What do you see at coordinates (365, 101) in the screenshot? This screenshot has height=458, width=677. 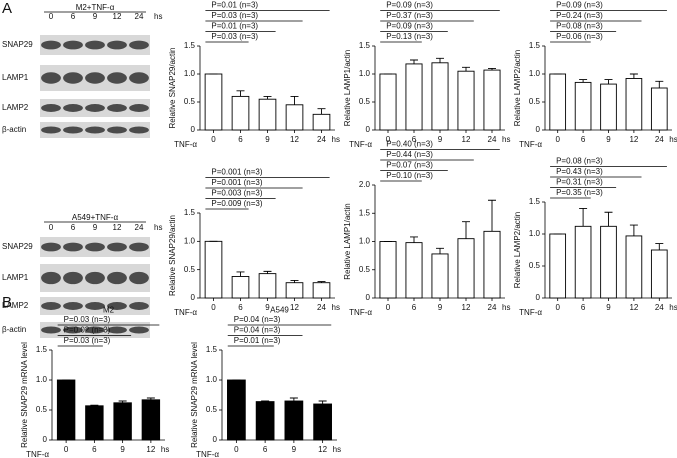 I see `y-tick-label: 0.5` at bounding box center [365, 101].